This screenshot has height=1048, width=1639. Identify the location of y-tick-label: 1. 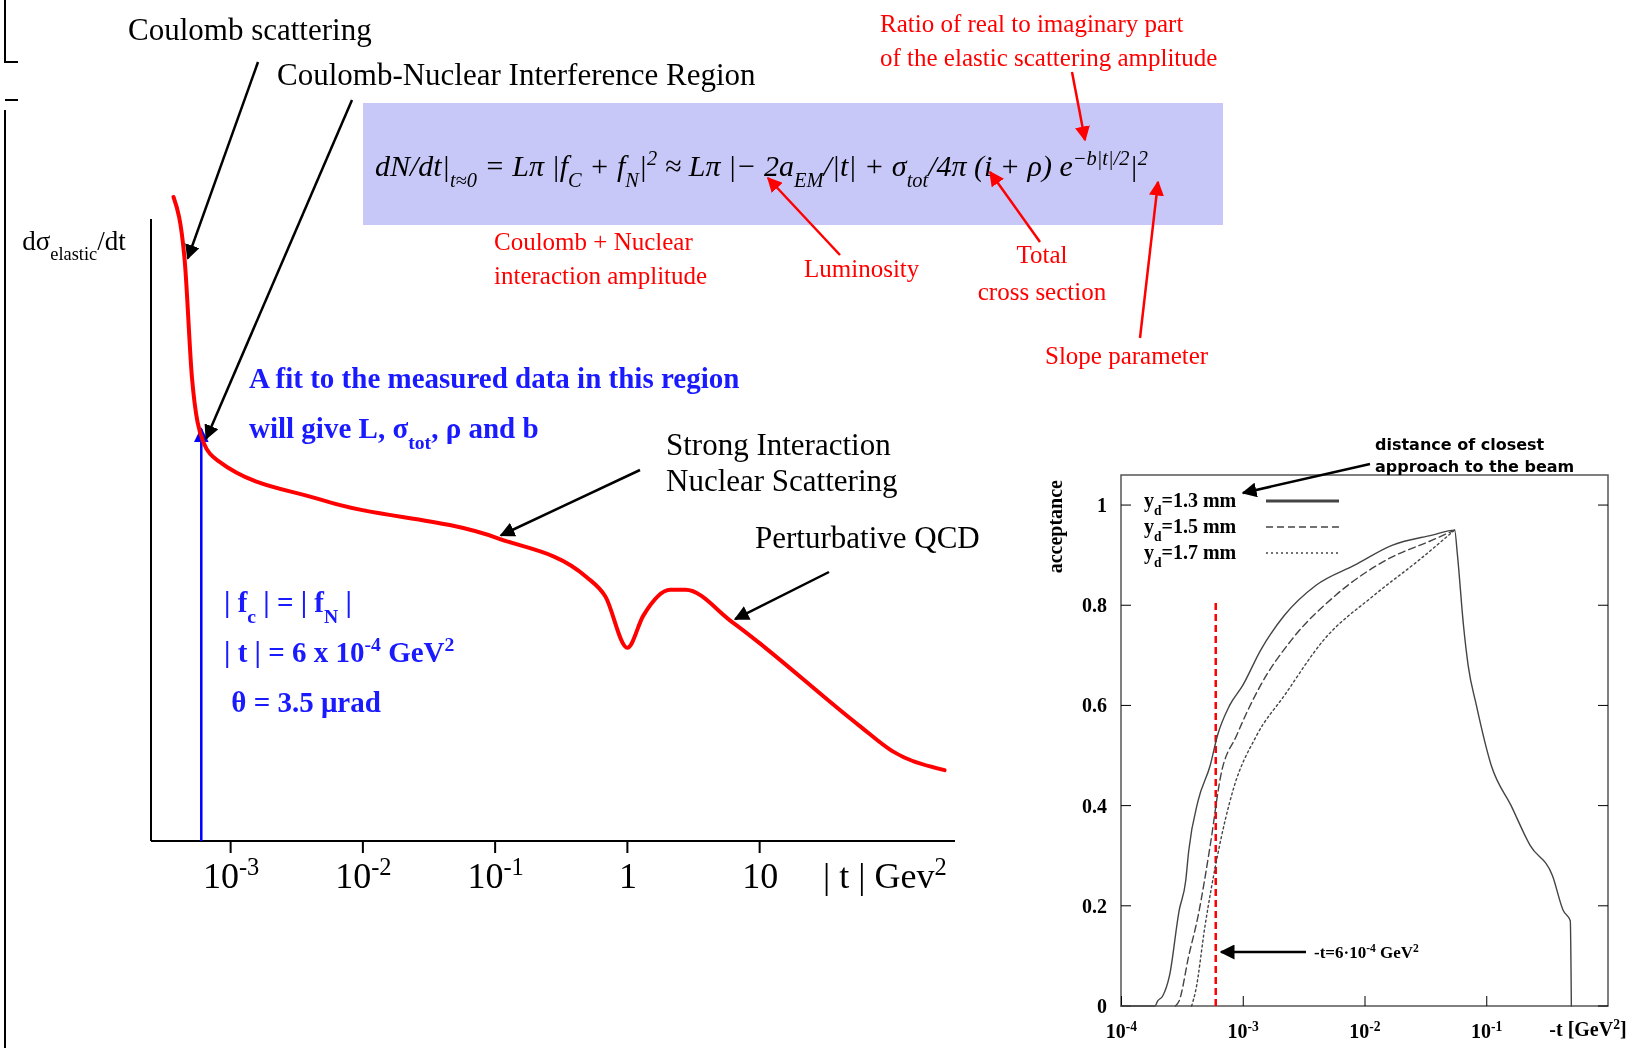
(1102, 505).